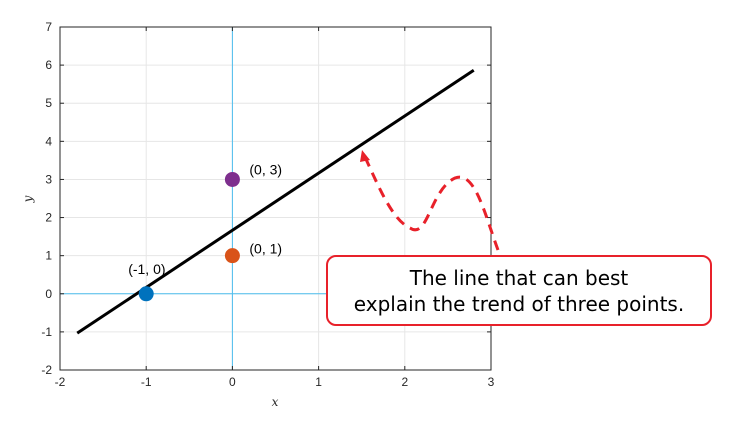  I want to click on x-tick-label: 3, so click(491, 382).